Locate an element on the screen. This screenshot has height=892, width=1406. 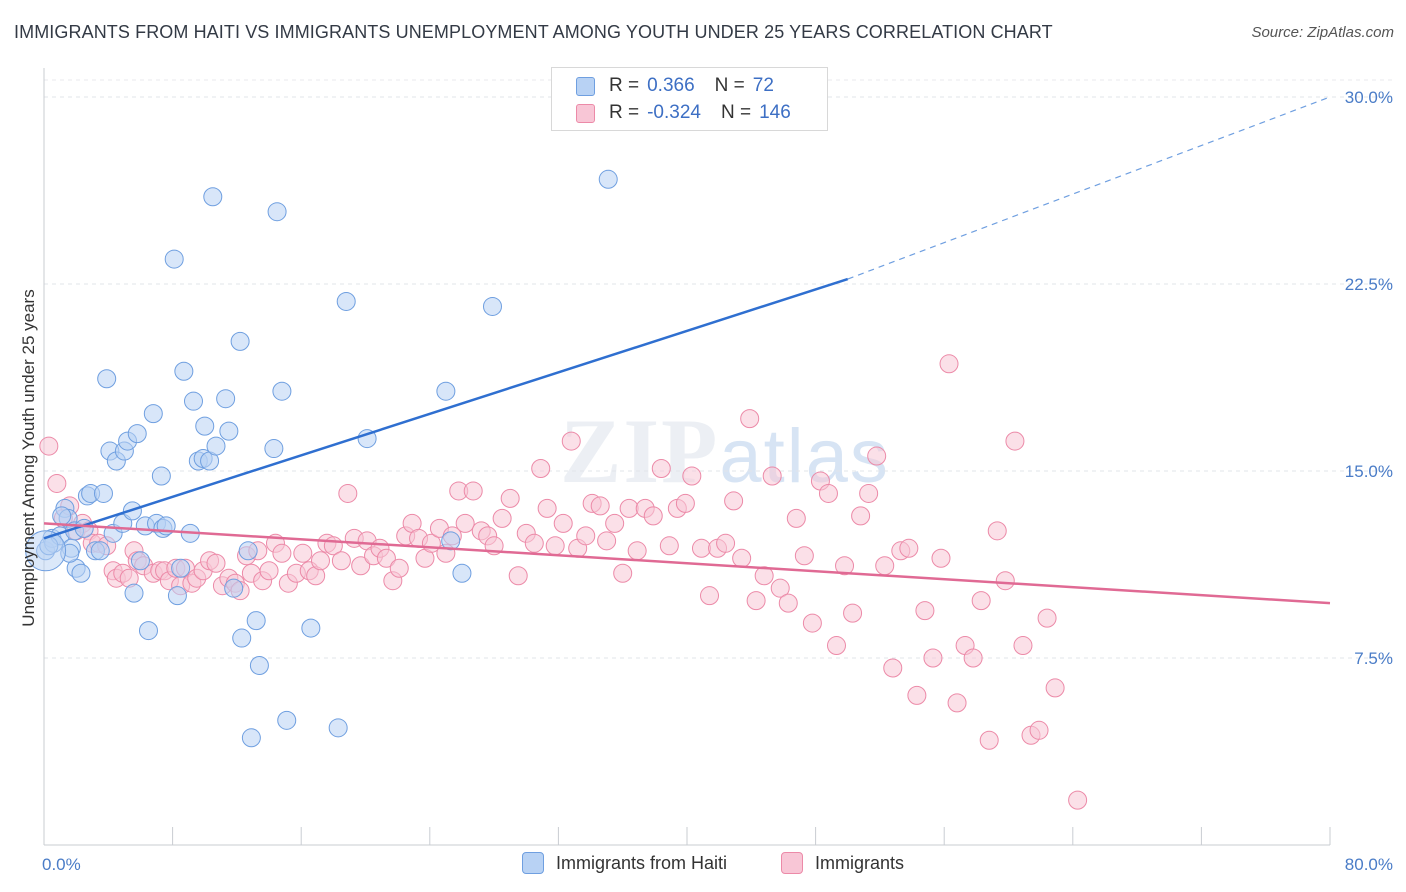
series-legend-item-immigrants: Immigrants is located at coordinates (842, 863).